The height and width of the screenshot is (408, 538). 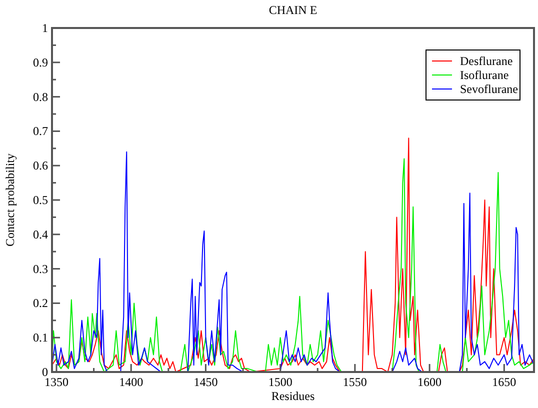 What do you see at coordinates (40, 165) in the screenshot?
I see `y-tick-label: 0.6` at bounding box center [40, 165].